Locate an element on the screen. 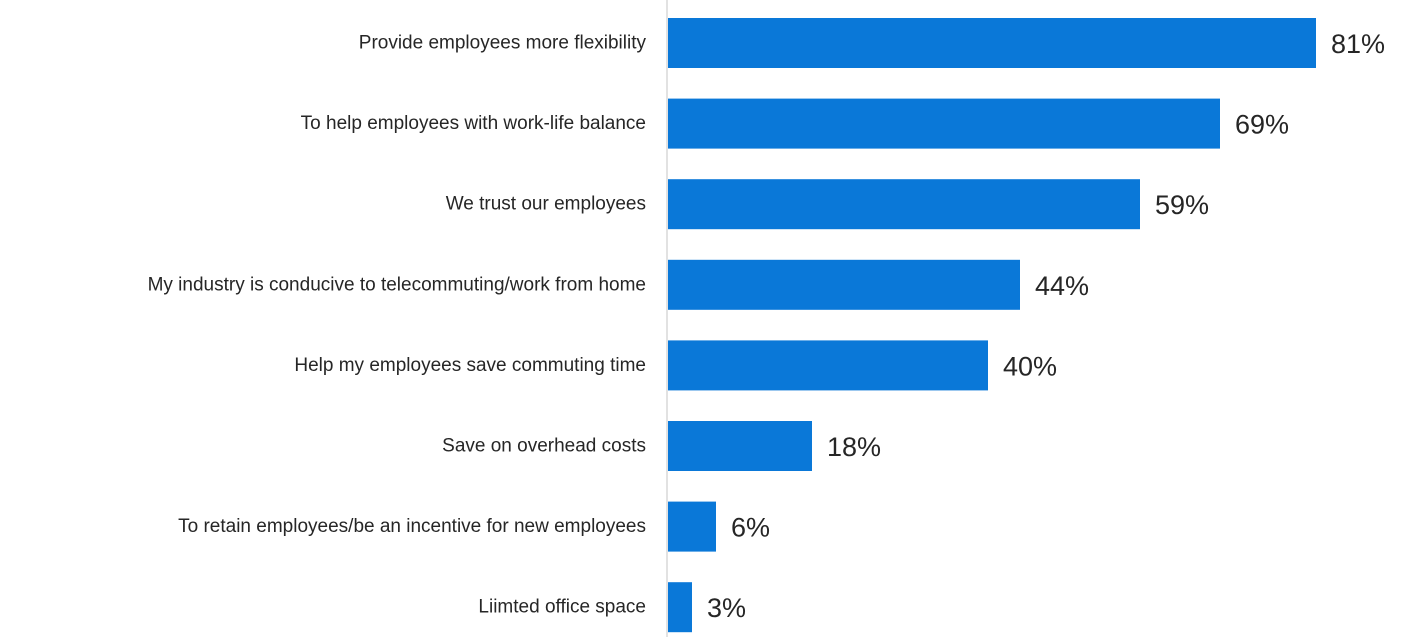 This screenshot has height=637, width=1424. category-label: Provide employees more flexibility is located at coordinates (503, 43).